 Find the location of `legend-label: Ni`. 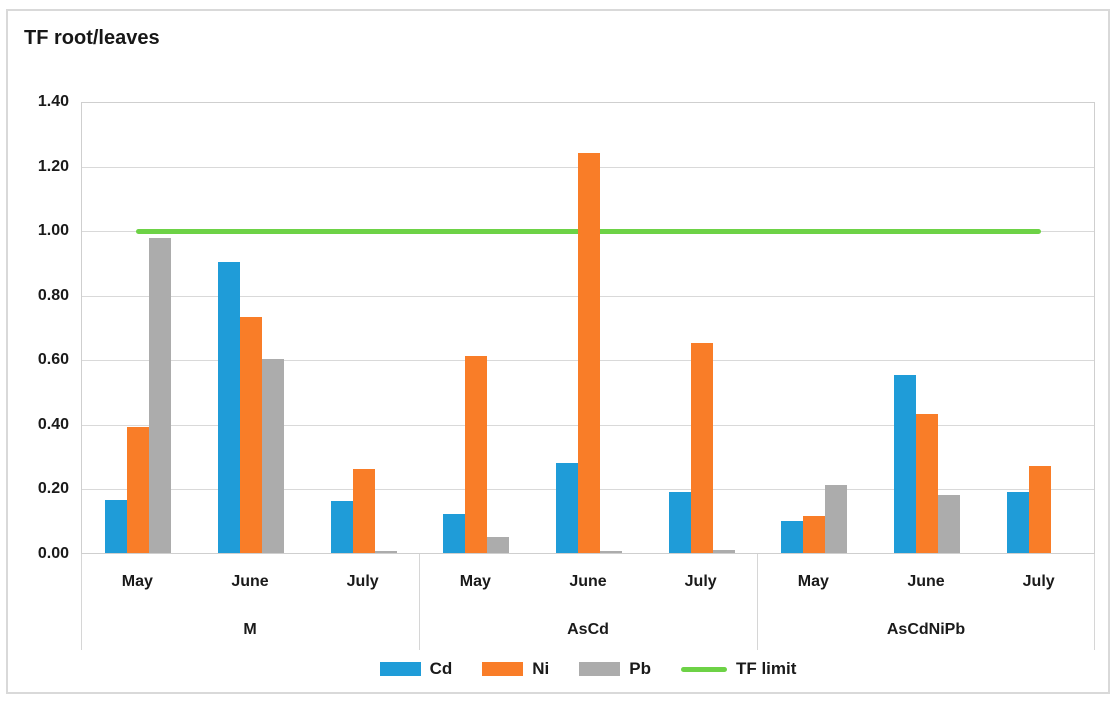

legend-label: Ni is located at coordinates (541, 668).